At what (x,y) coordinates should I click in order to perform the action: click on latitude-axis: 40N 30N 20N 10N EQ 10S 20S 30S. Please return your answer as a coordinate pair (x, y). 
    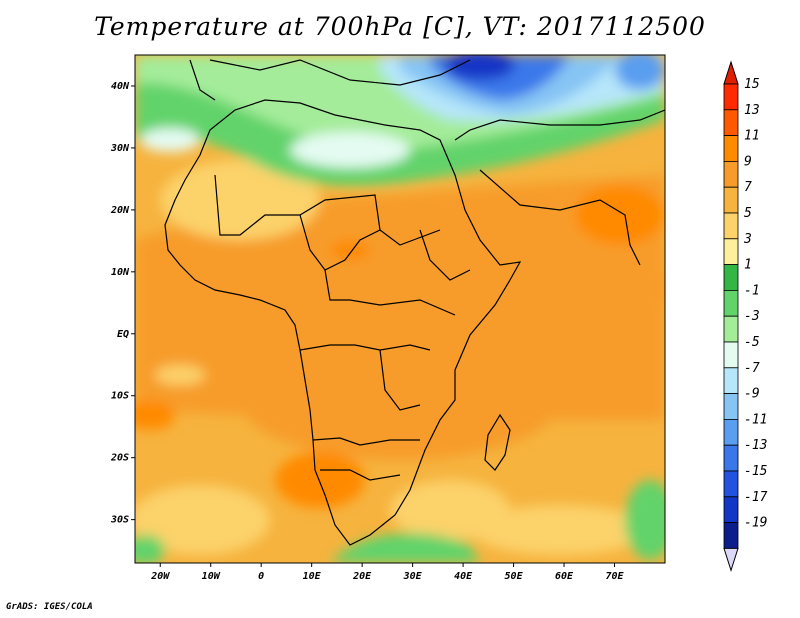
    Looking at the image, I should click on (122, 303).